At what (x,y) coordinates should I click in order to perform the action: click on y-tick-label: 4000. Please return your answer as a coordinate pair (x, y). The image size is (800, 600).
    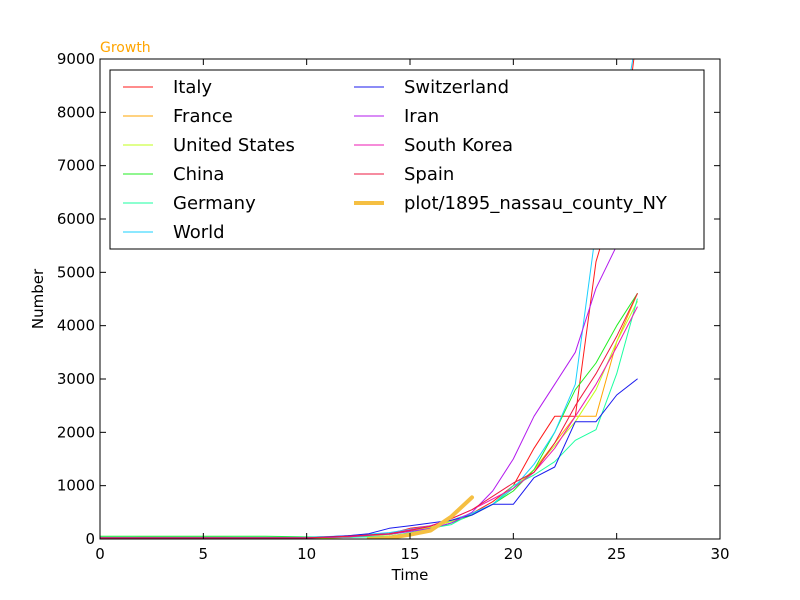
    Looking at the image, I should click on (76, 326).